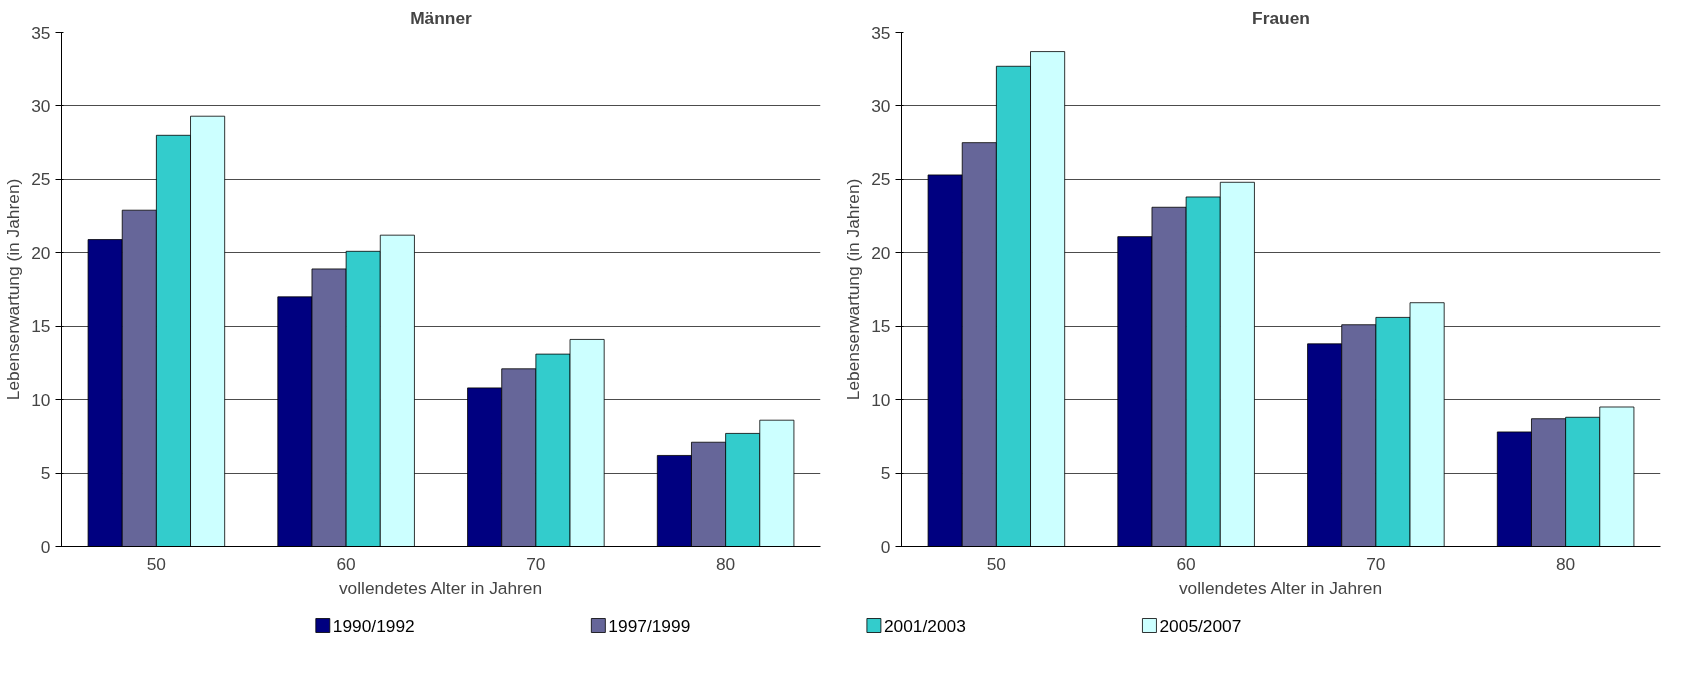  Describe the element at coordinates (373, 625) in the screenshot. I see `legend-label: 1990/1992` at that location.